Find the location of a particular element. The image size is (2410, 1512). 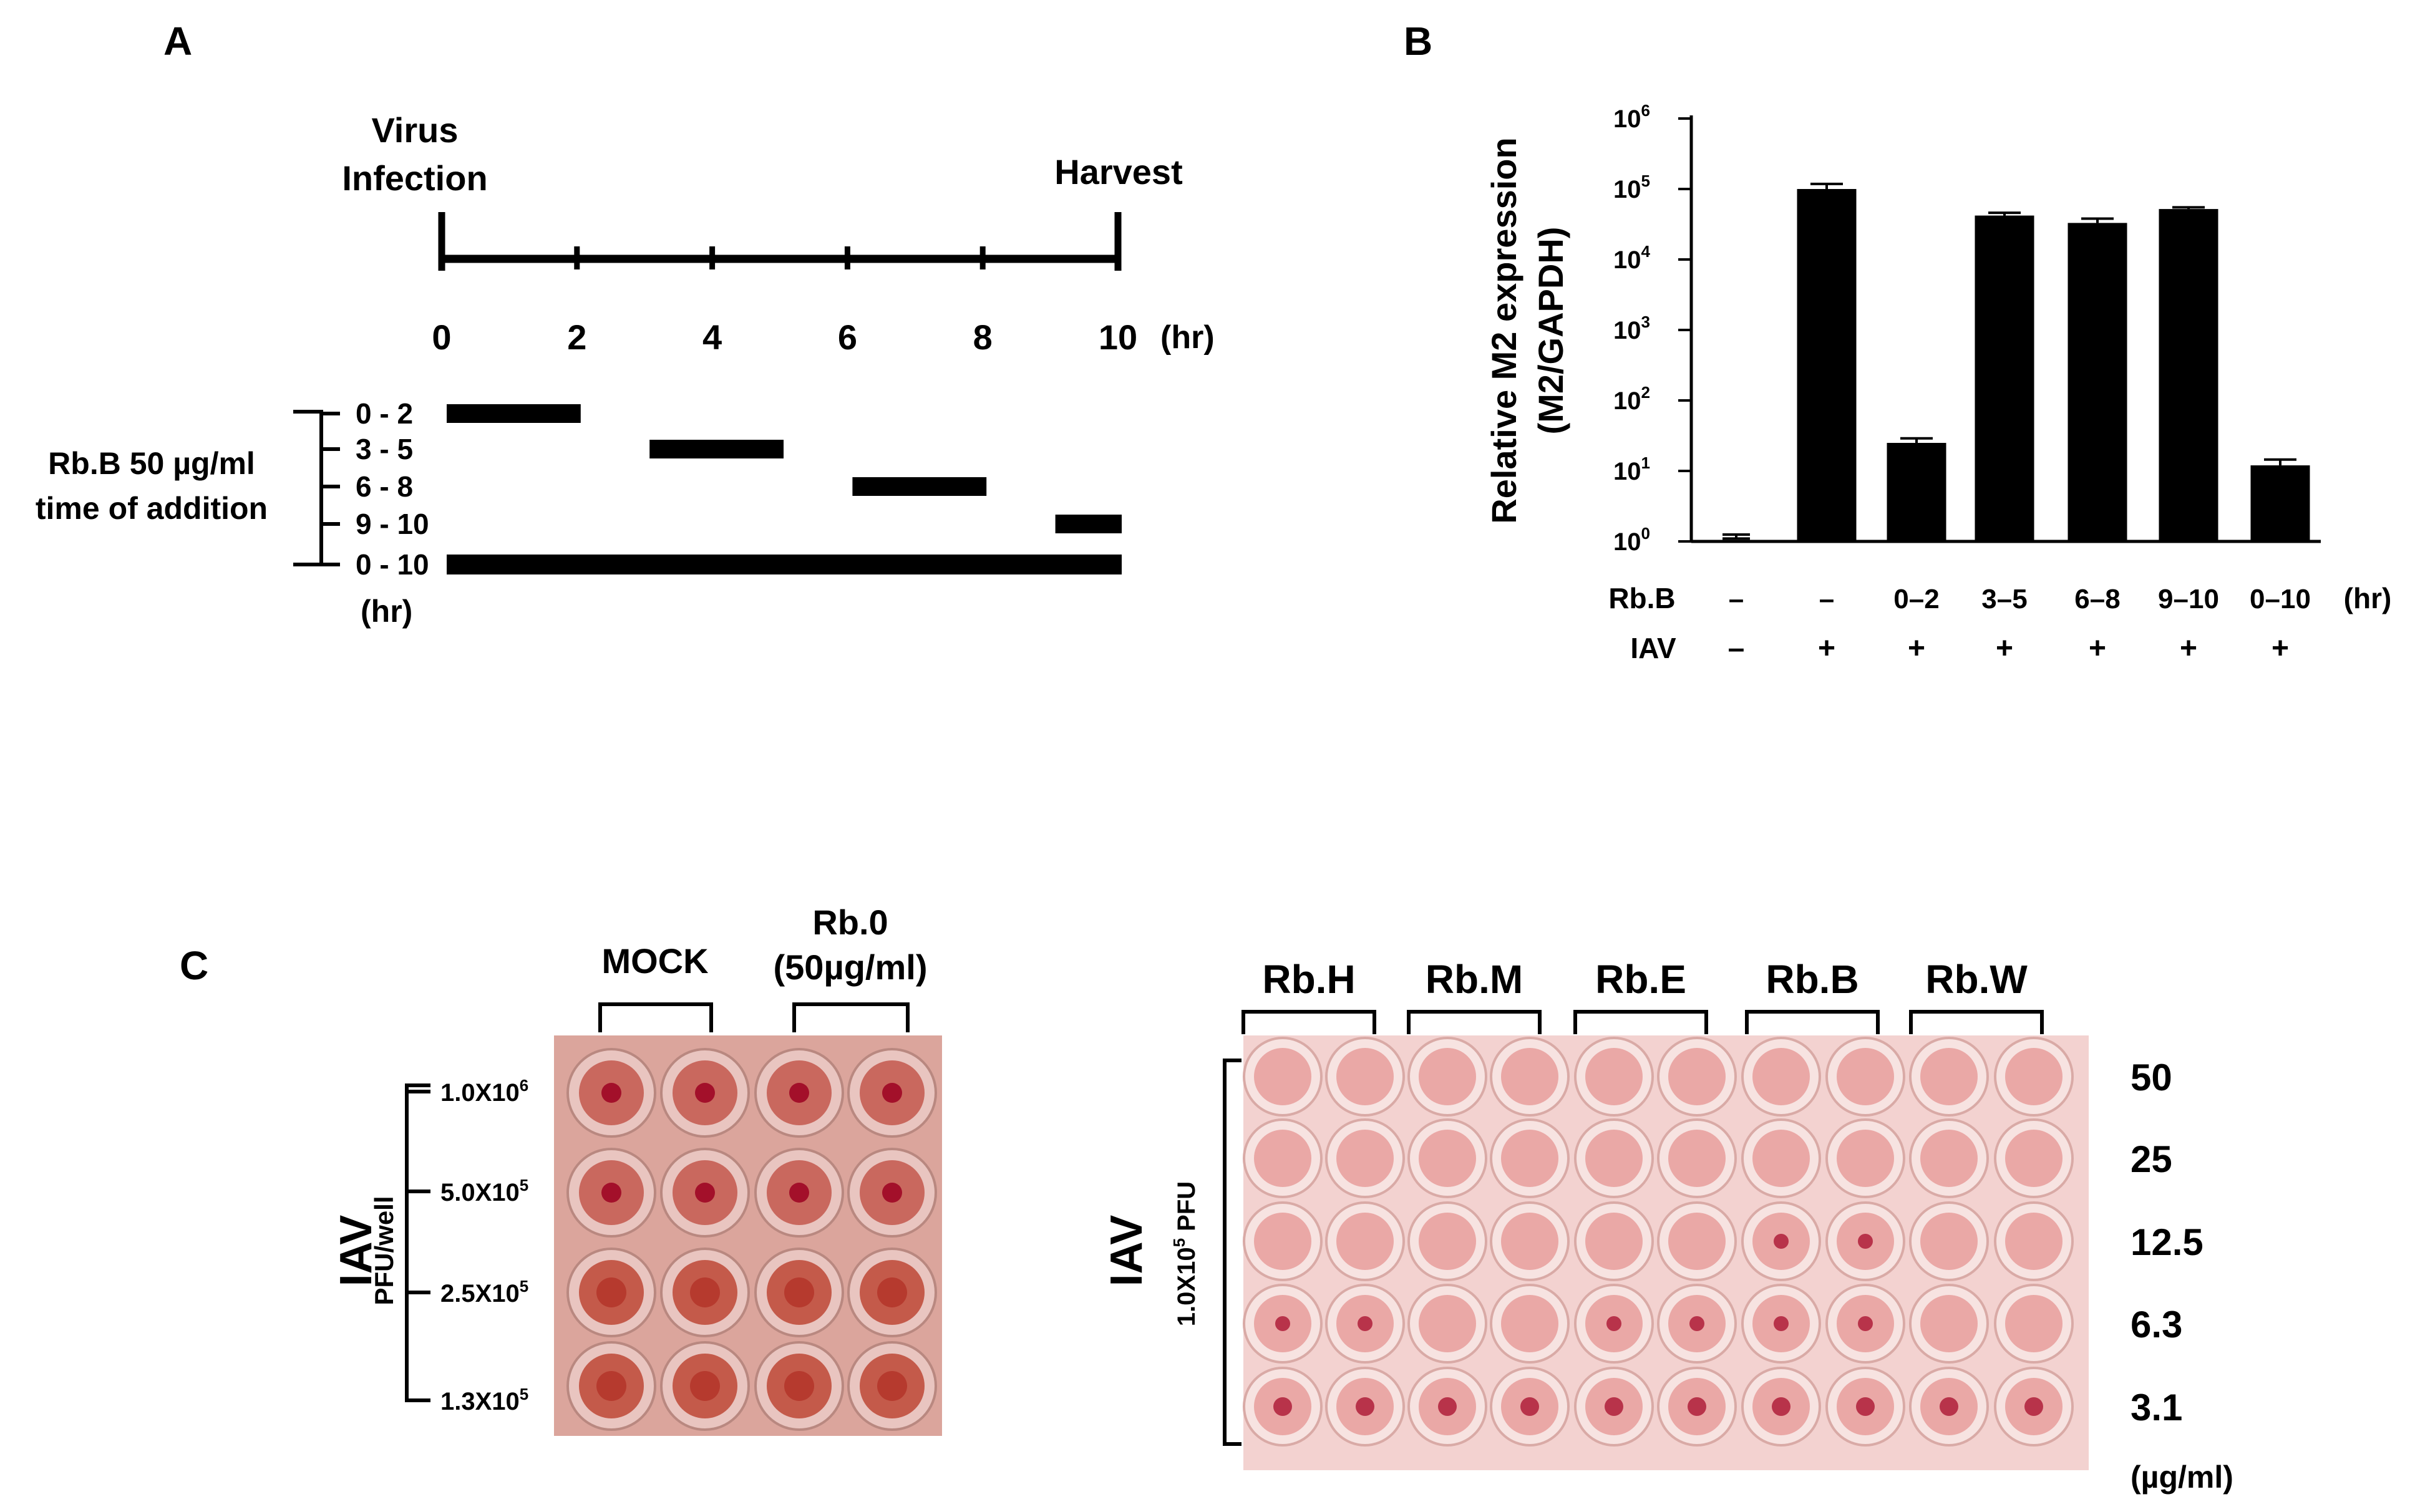

pfu-mantissa: 5.0X10 is located at coordinates (480, 1192).